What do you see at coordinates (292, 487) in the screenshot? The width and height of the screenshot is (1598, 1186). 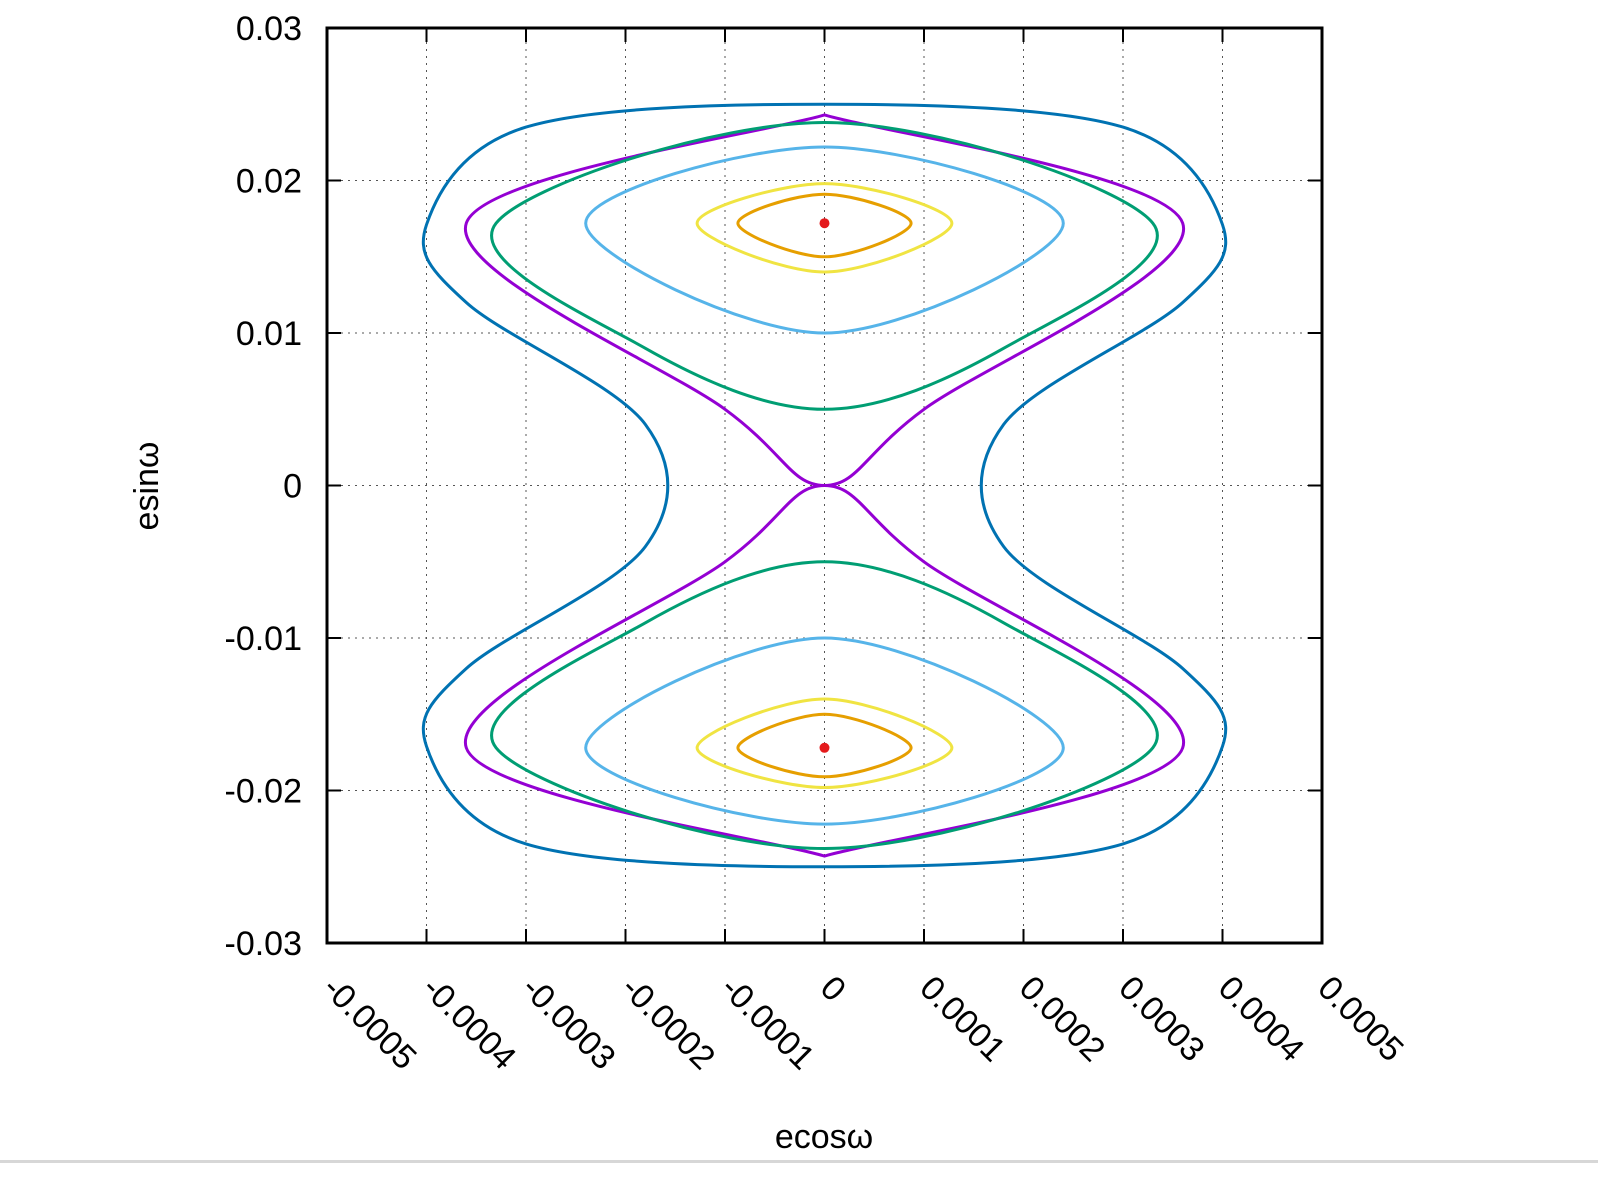 I see `y-tick-label: 0` at bounding box center [292, 487].